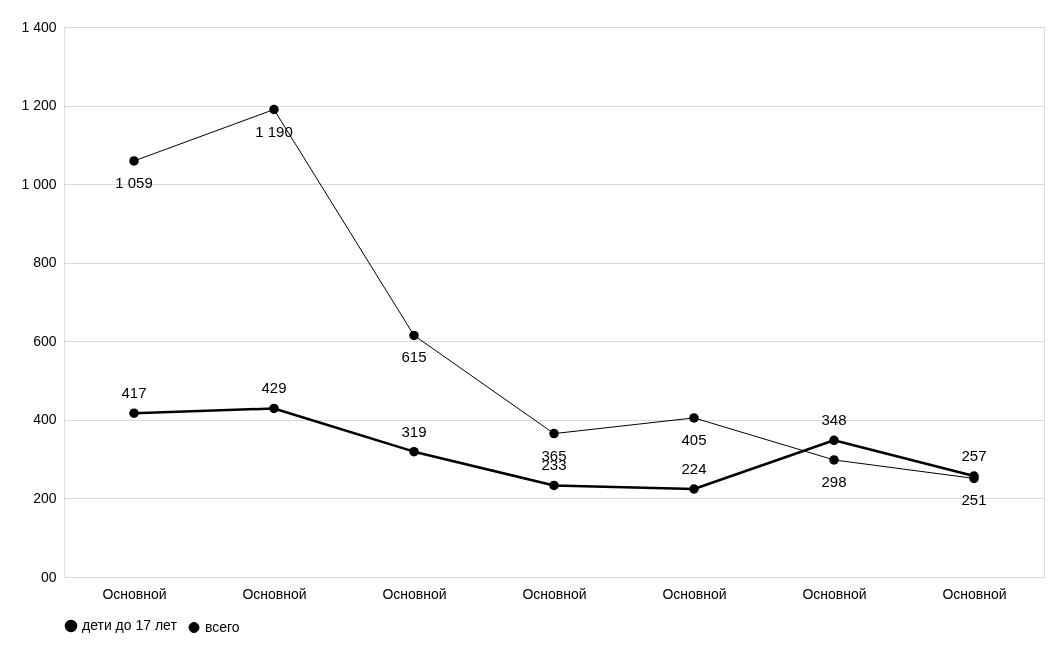 This screenshot has width=1064, height=656. Describe the element at coordinates (45, 340) in the screenshot. I see `y-tick-label: 600` at that location.